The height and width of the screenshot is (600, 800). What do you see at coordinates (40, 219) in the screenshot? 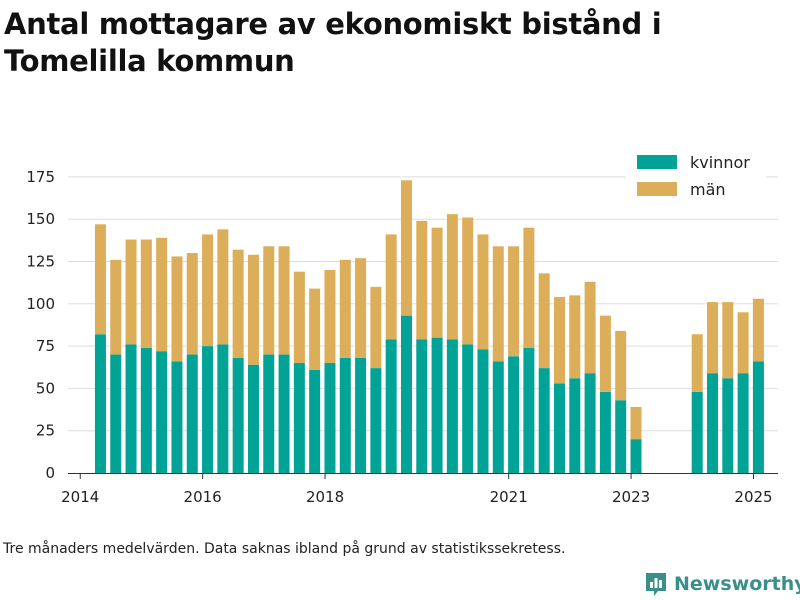
I see `y-tick-label-150: 150` at bounding box center [40, 219].